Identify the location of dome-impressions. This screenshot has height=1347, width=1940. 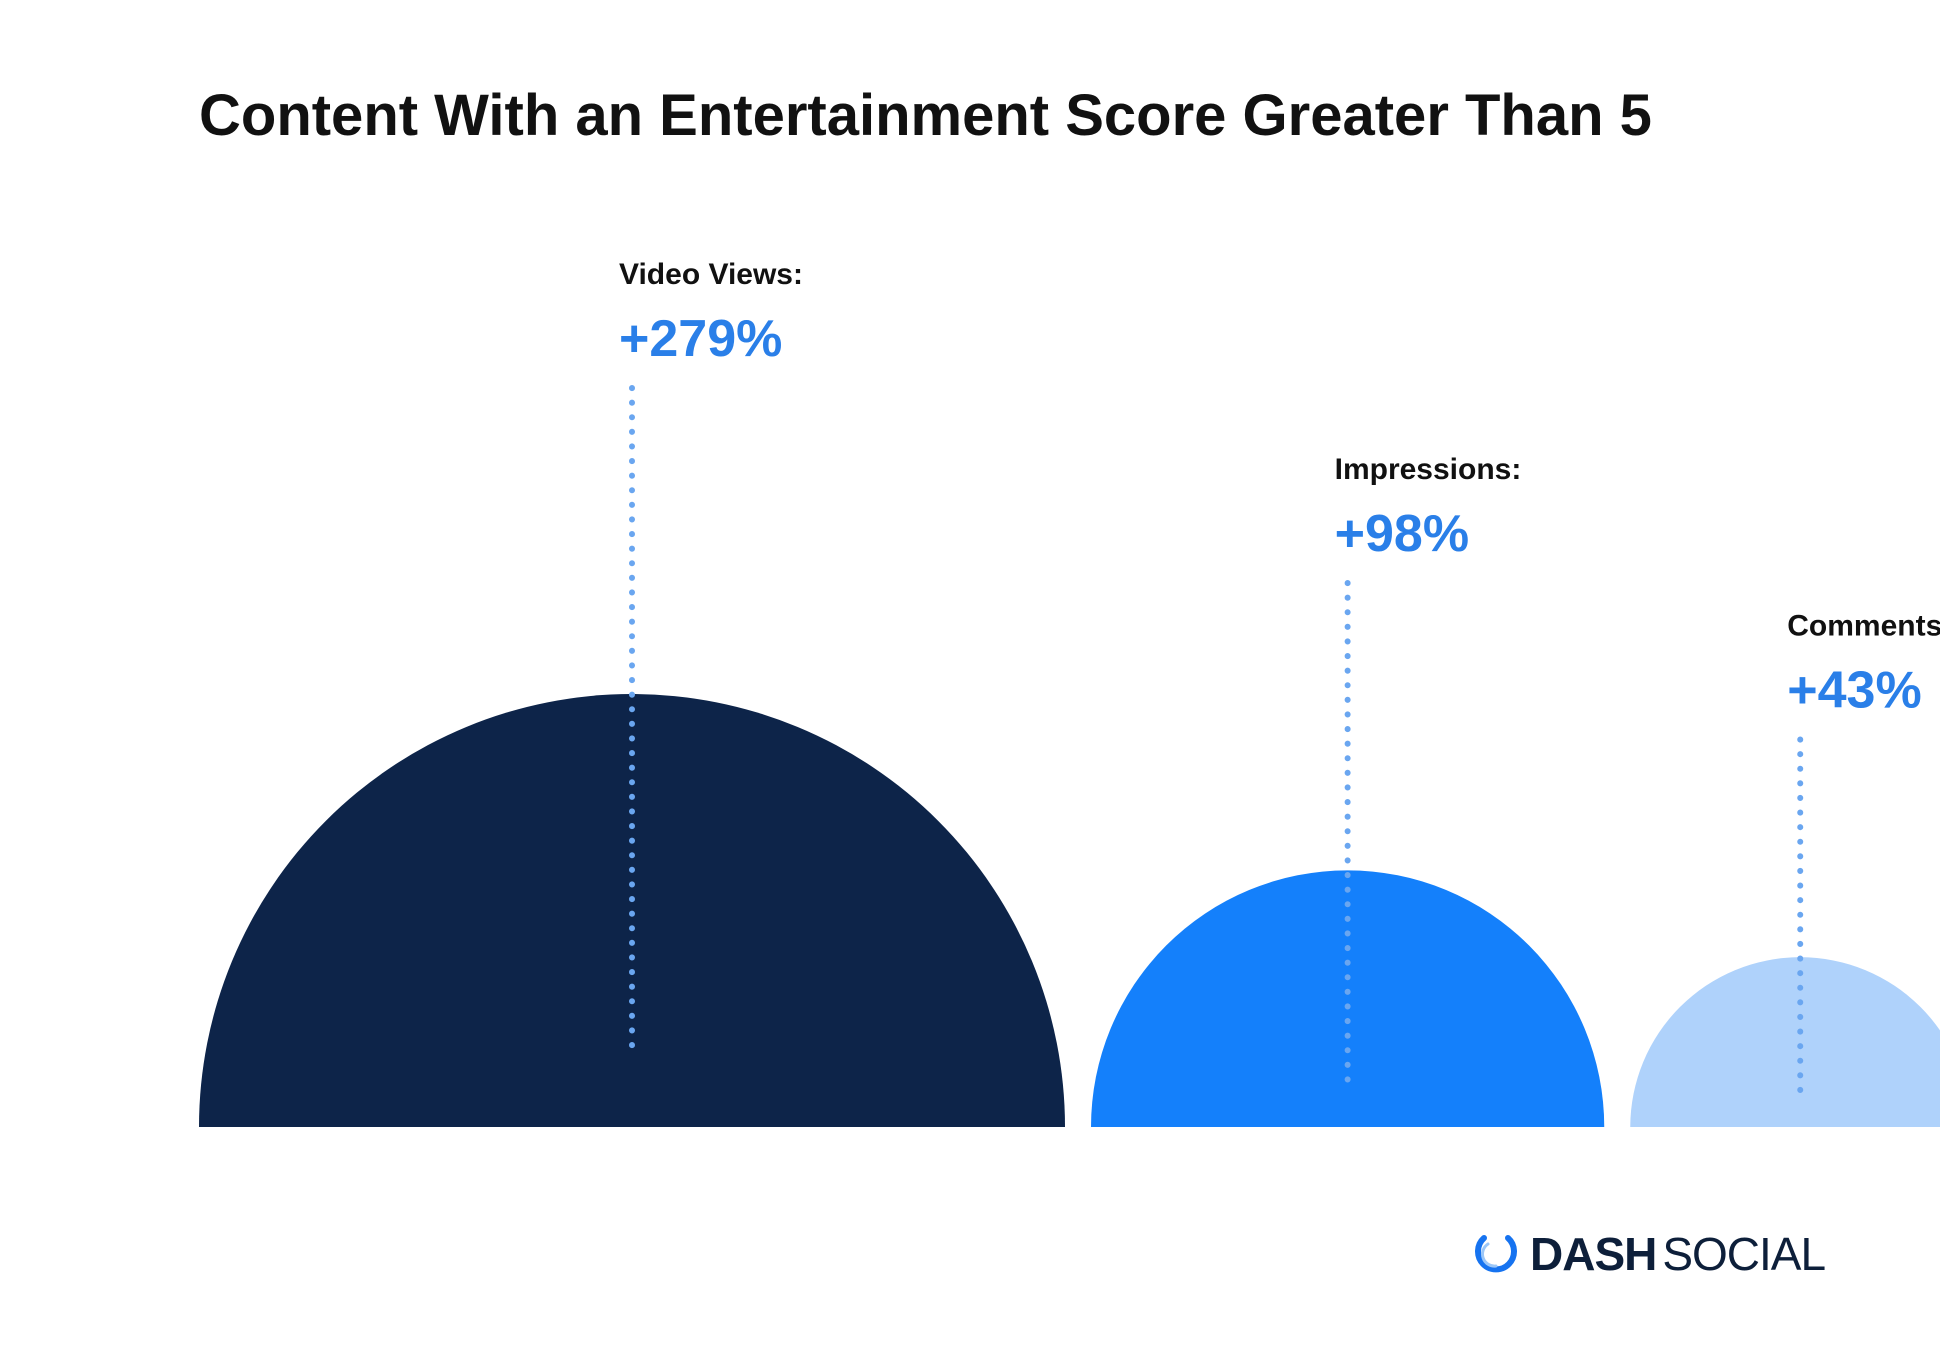
(1348, 998).